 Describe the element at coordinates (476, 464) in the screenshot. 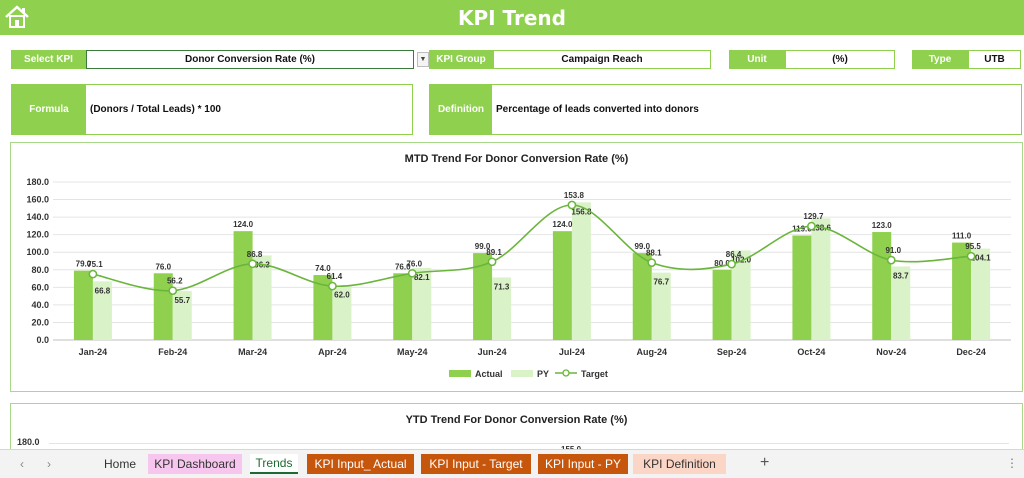

I see `sheet-tab-kpi-input-target: KPI Input - Target` at that location.